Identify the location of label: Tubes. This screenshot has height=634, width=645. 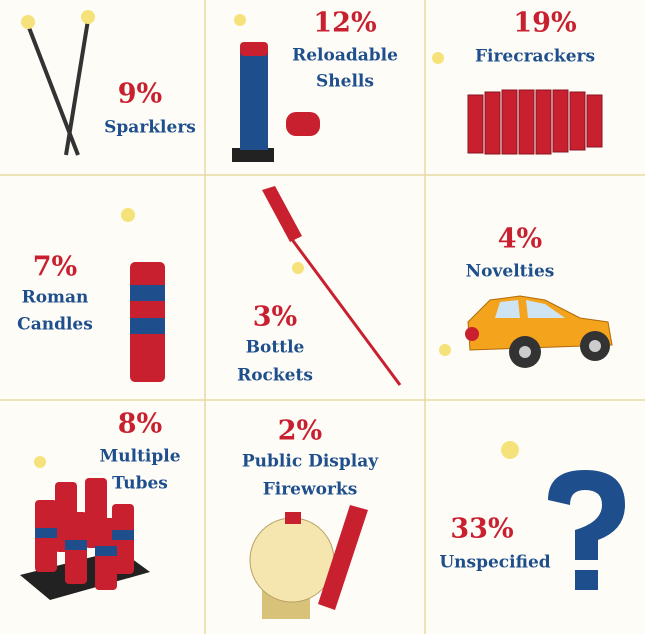
(140, 484).